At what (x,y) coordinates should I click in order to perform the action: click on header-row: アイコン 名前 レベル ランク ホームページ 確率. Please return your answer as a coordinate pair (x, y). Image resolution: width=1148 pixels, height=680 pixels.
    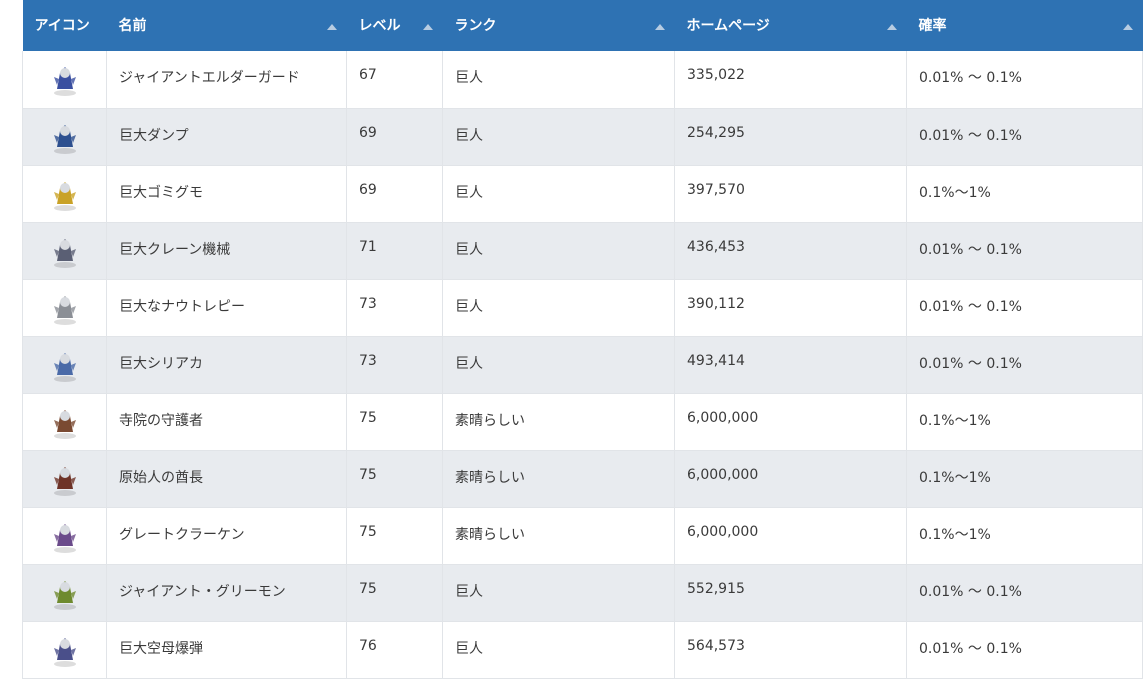
    Looking at the image, I should click on (582, 25).